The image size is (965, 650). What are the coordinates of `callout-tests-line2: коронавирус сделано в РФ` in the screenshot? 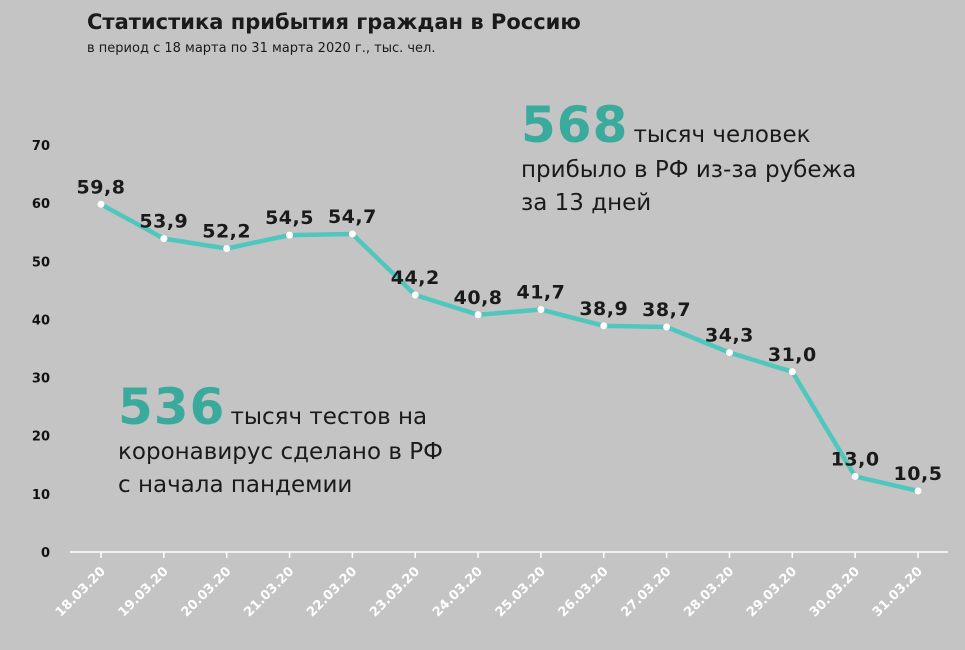 It's located at (280, 452).